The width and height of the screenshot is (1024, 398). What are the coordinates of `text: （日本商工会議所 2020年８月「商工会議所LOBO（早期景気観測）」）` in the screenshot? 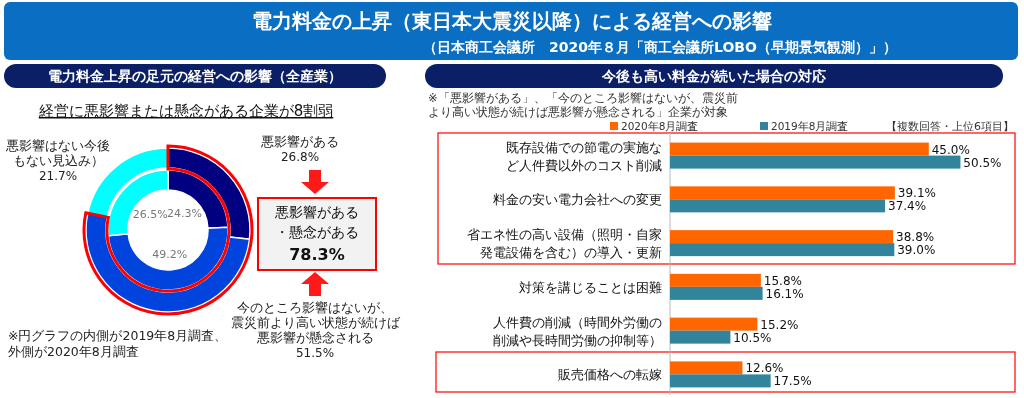 It's located at (660, 47).